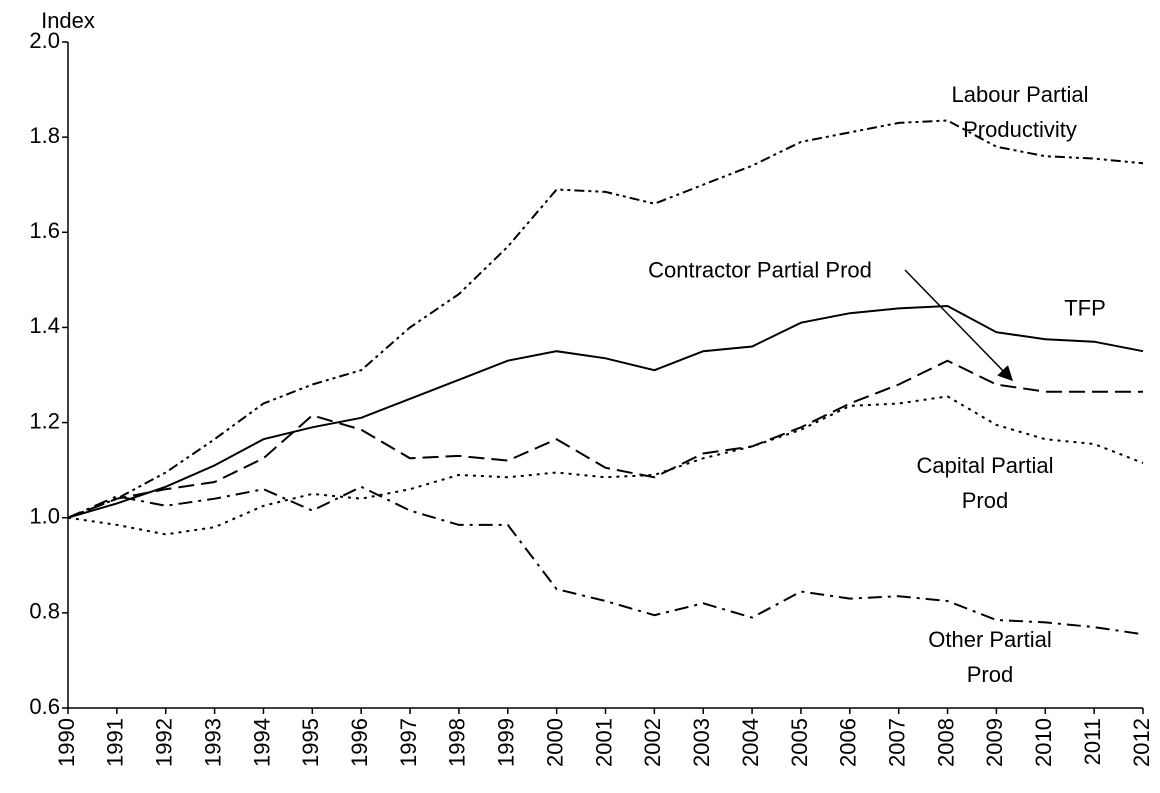 The image size is (1160, 793). Describe the element at coordinates (457, 742) in the screenshot. I see `x-tick-label: 1998` at that location.